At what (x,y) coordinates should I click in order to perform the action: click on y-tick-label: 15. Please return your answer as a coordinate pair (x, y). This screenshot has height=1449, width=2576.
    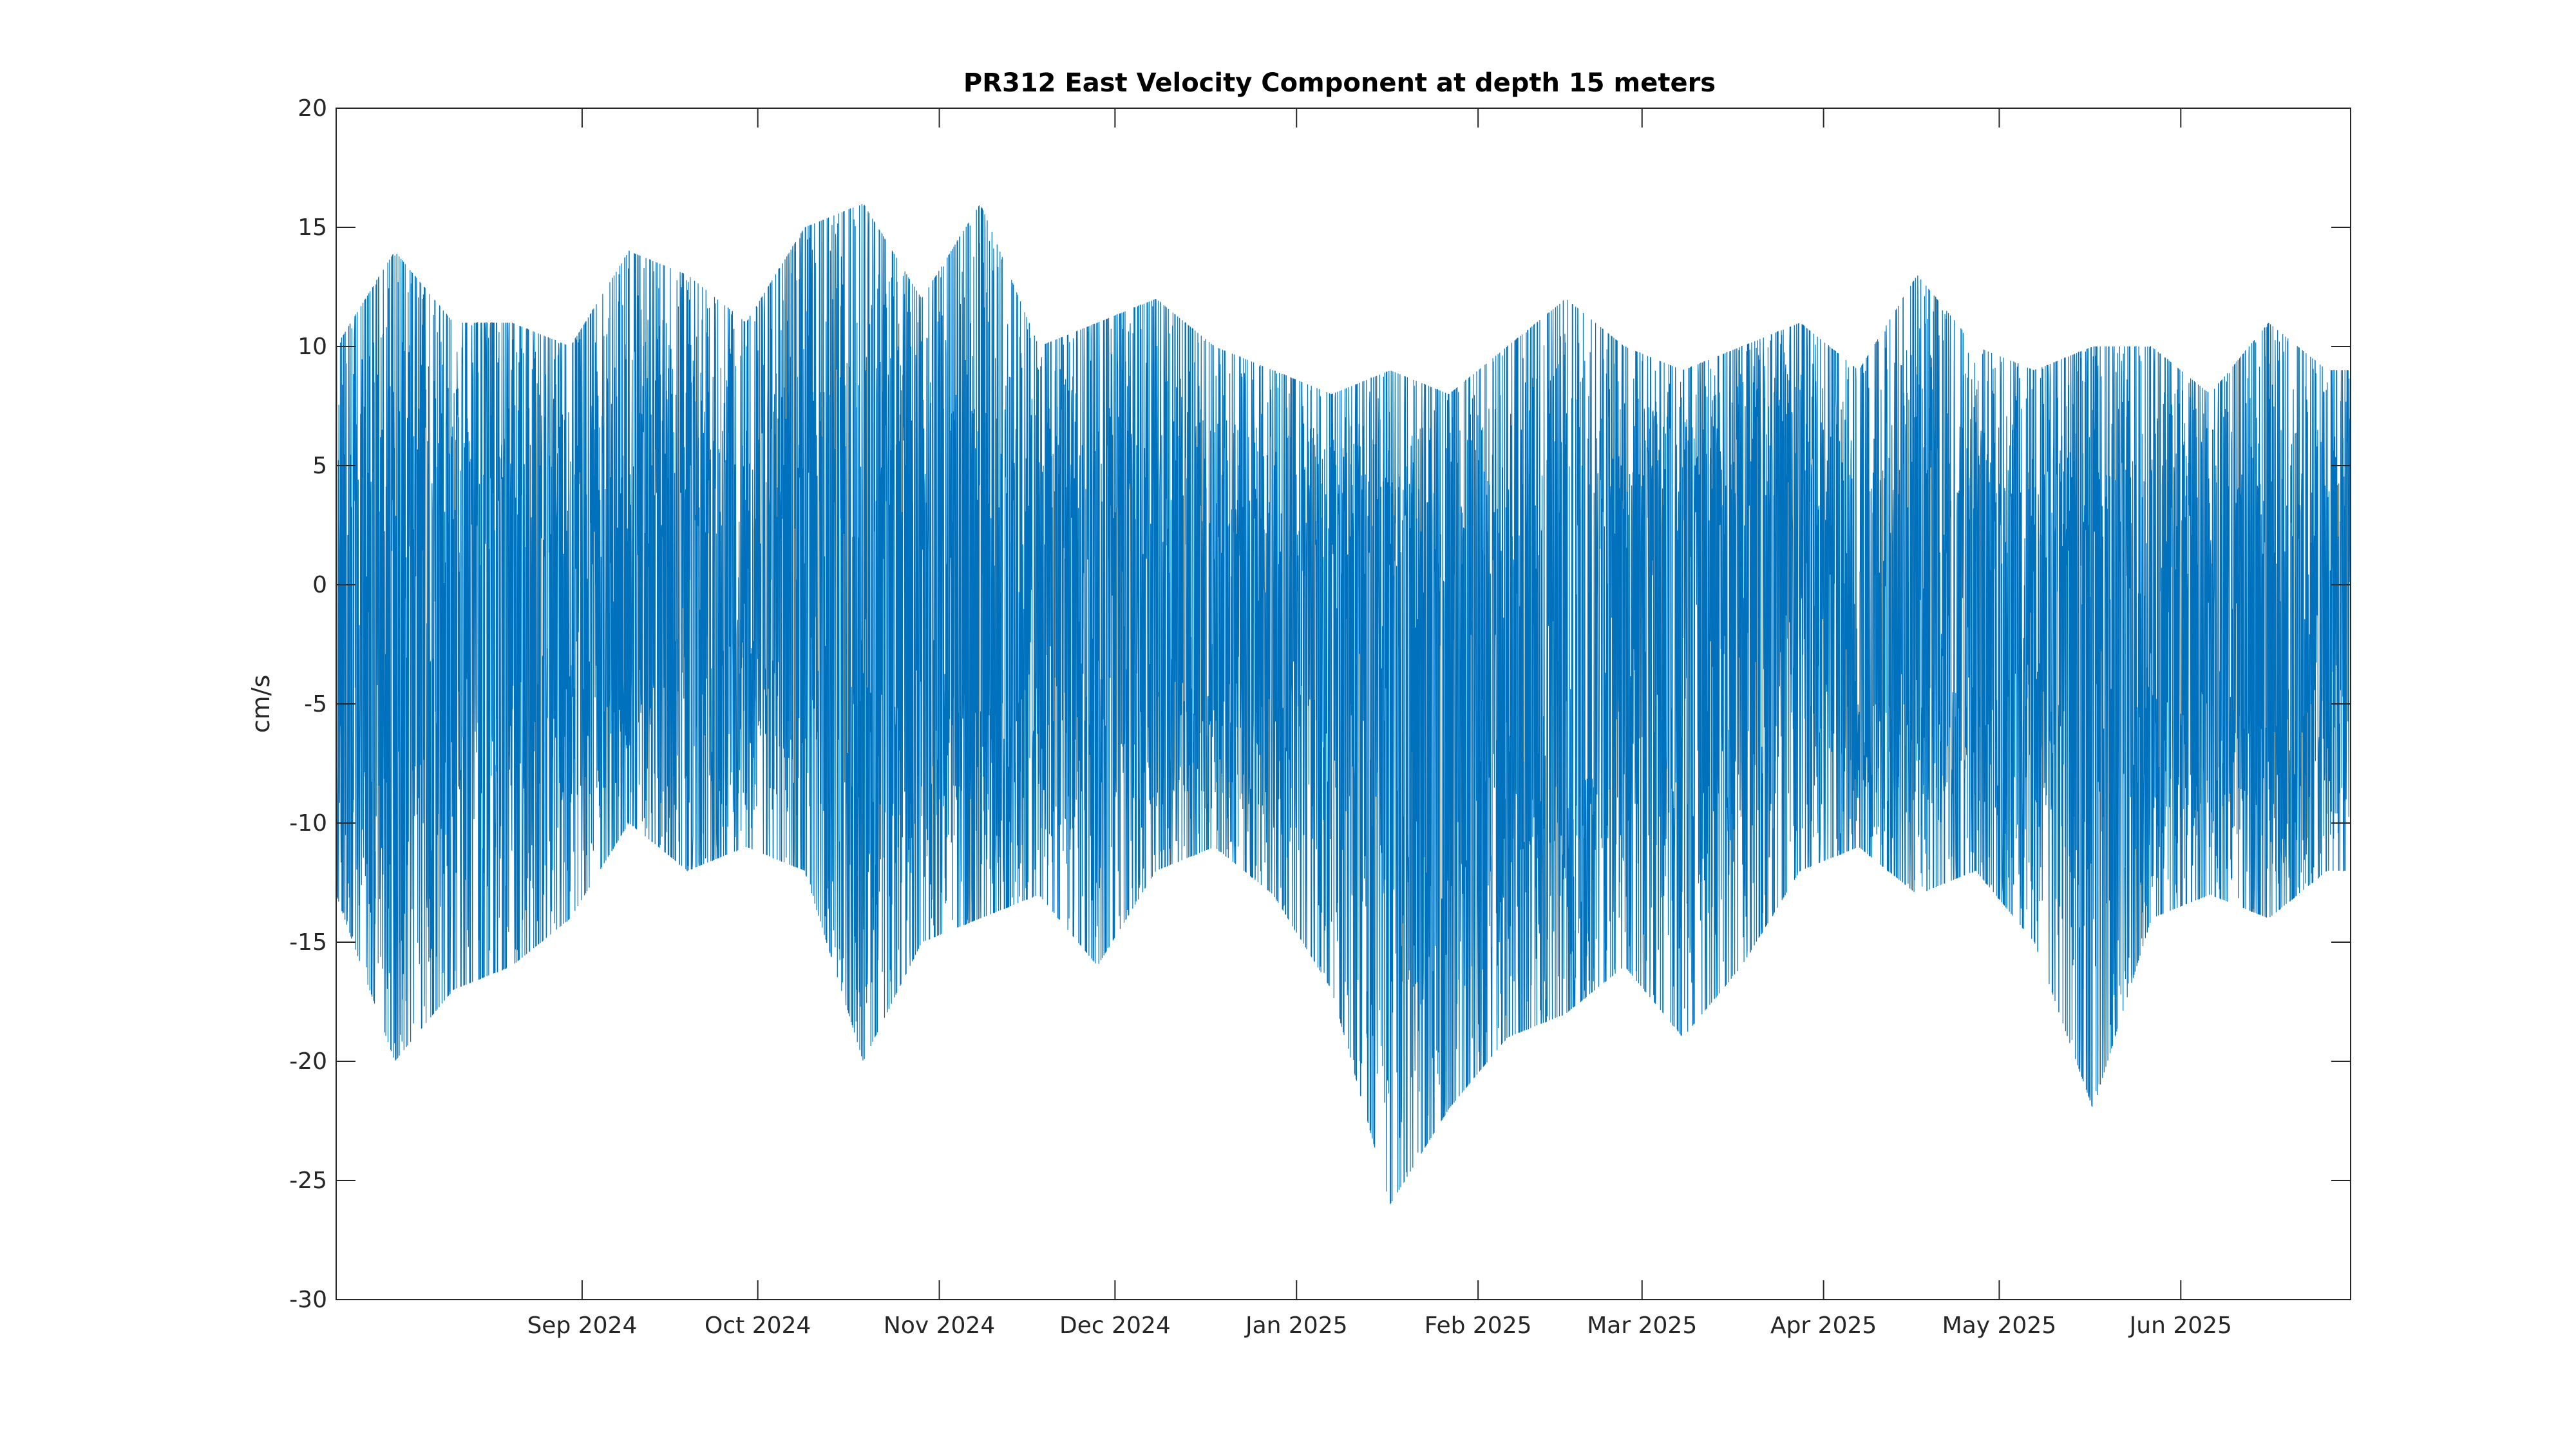
    Looking at the image, I should click on (312, 227).